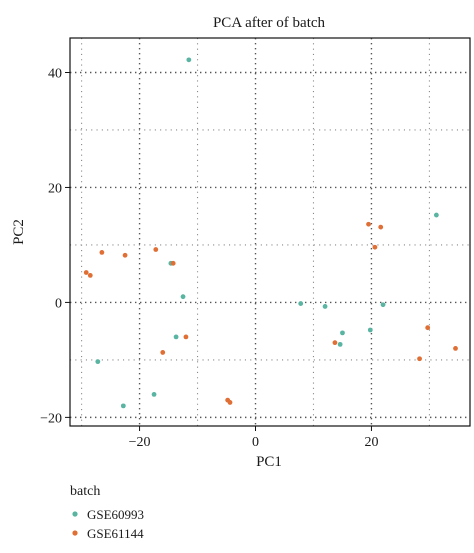  I want to click on y-tick-label: 0, so click(58, 303).